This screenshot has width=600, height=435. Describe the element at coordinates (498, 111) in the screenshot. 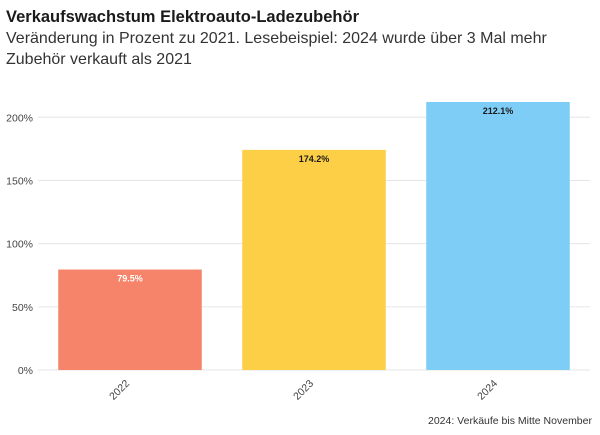

I see `data-label: 212.1%` at that location.